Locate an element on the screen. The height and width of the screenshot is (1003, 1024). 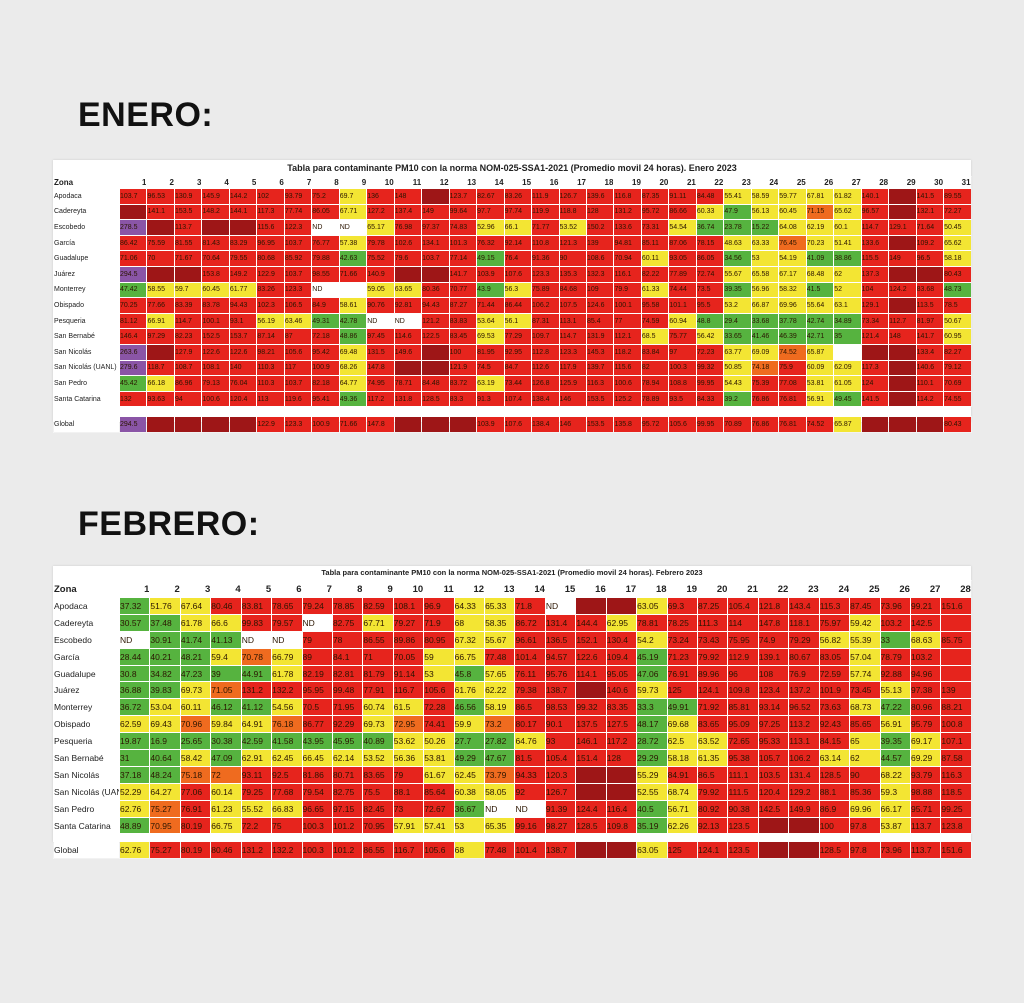
value-cell: 67.17 is located at coordinates (792, 274).